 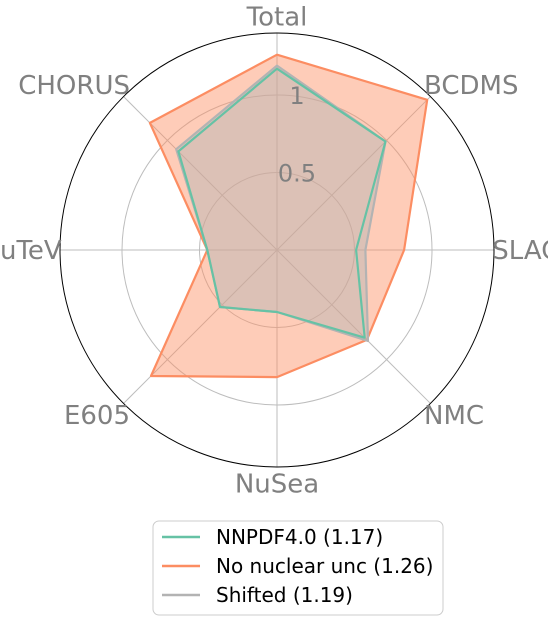 What do you see at coordinates (299, 537) in the screenshot?
I see `legend-label-0: NNPDF4.0 (1.17)` at bounding box center [299, 537].